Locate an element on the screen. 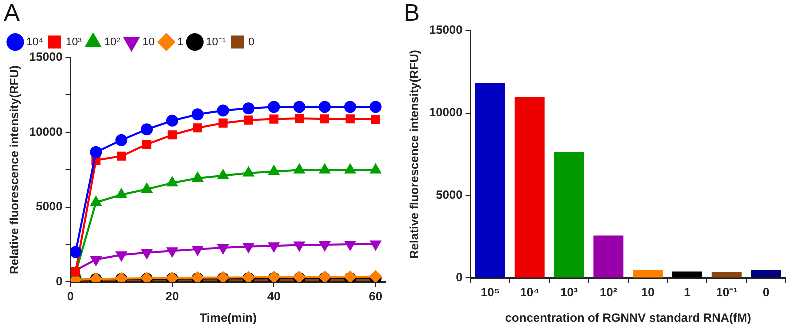  legend-label: 10 is located at coordinates (149, 42).